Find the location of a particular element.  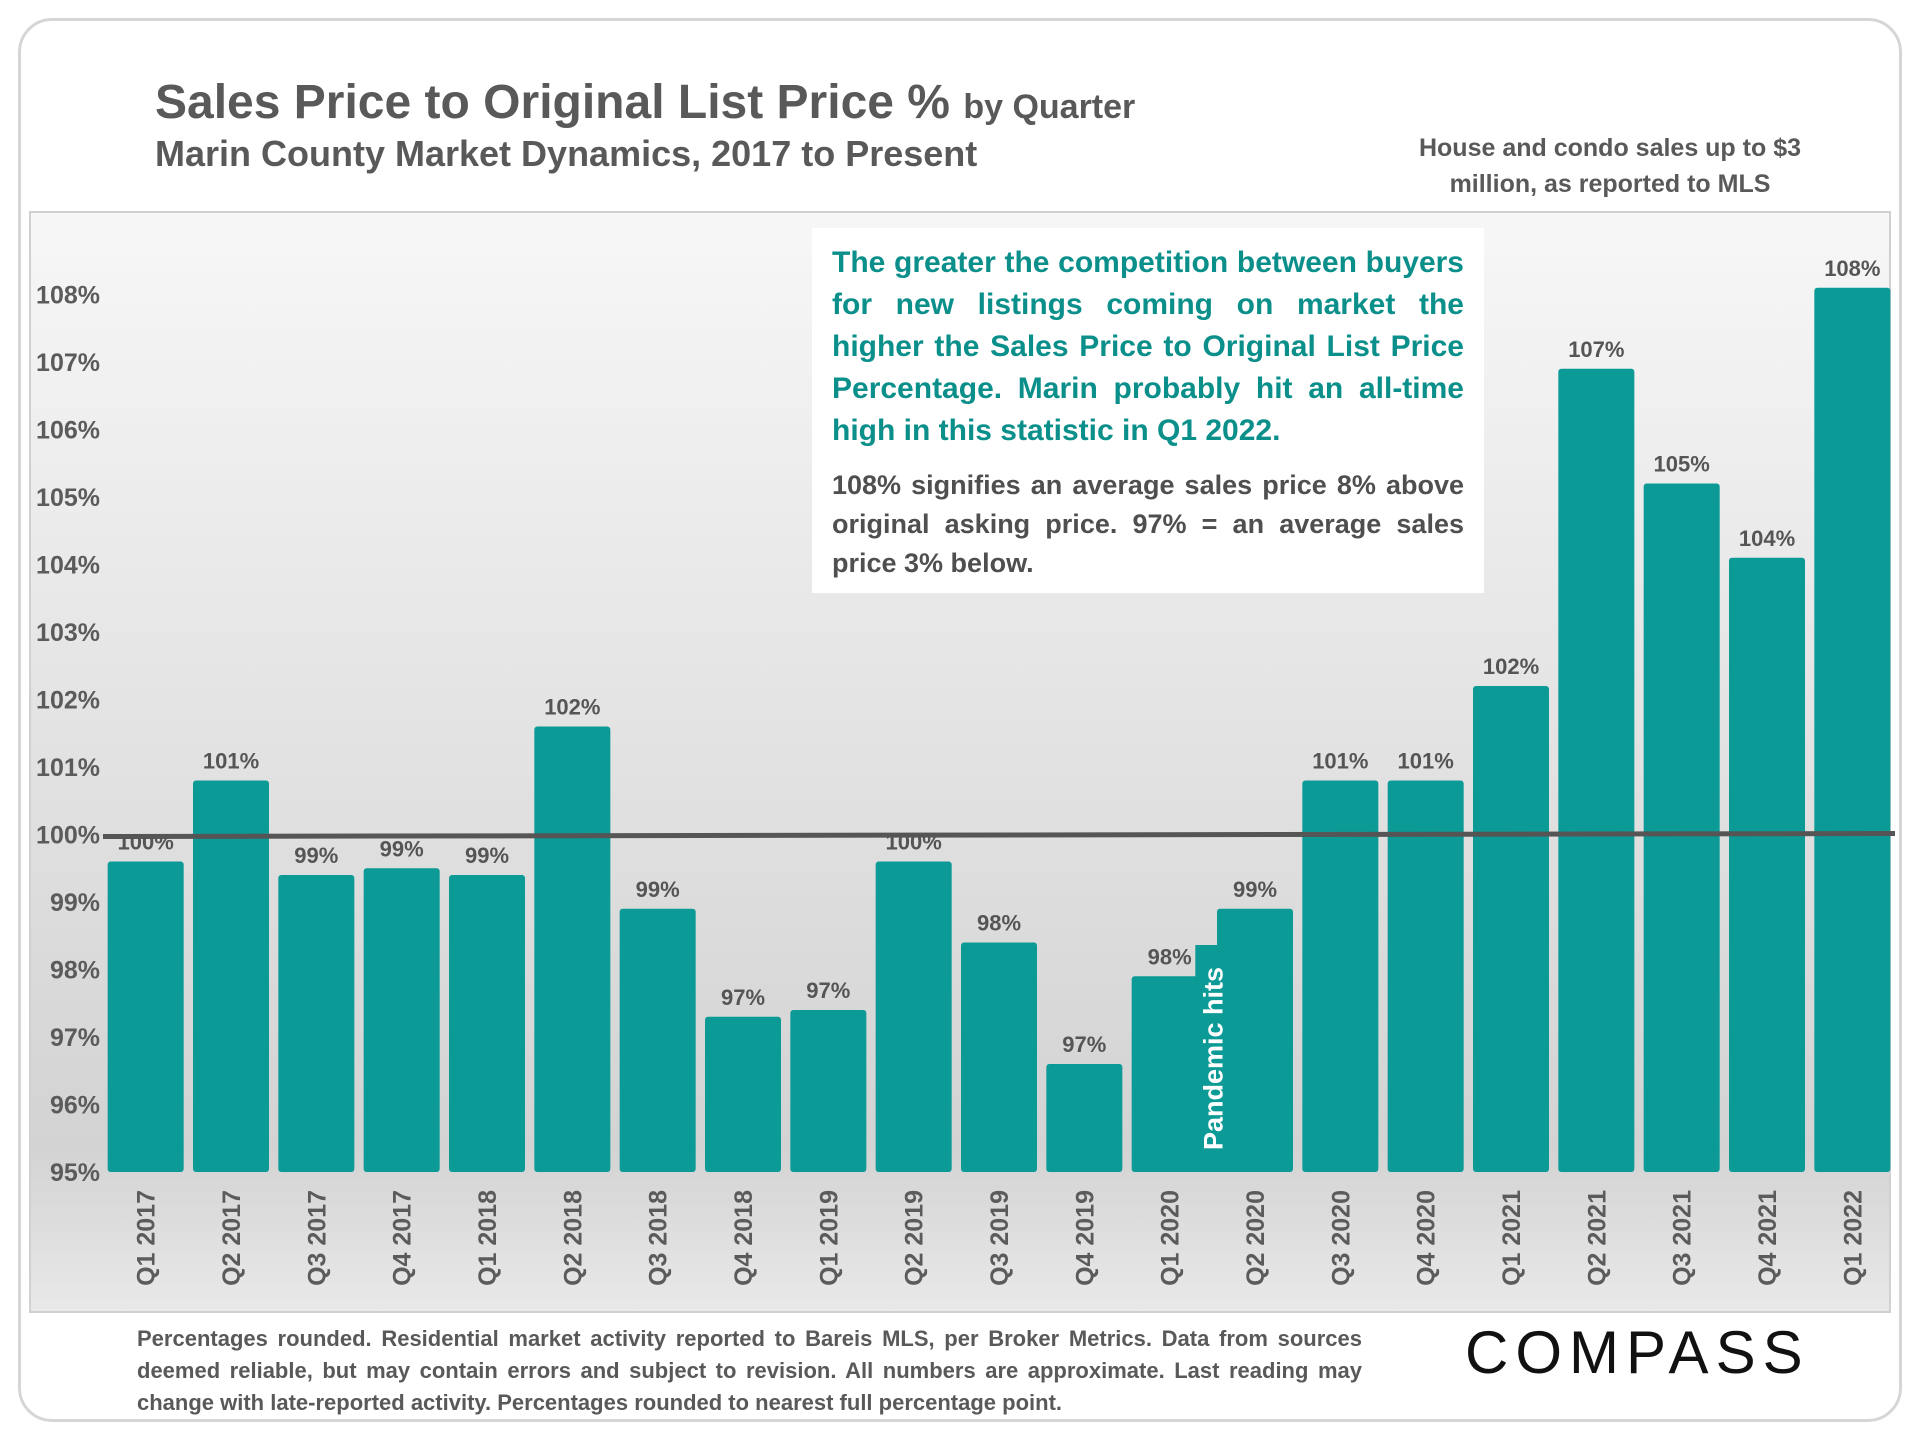

y-tick-label: 105% is located at coordinates (68, 498).